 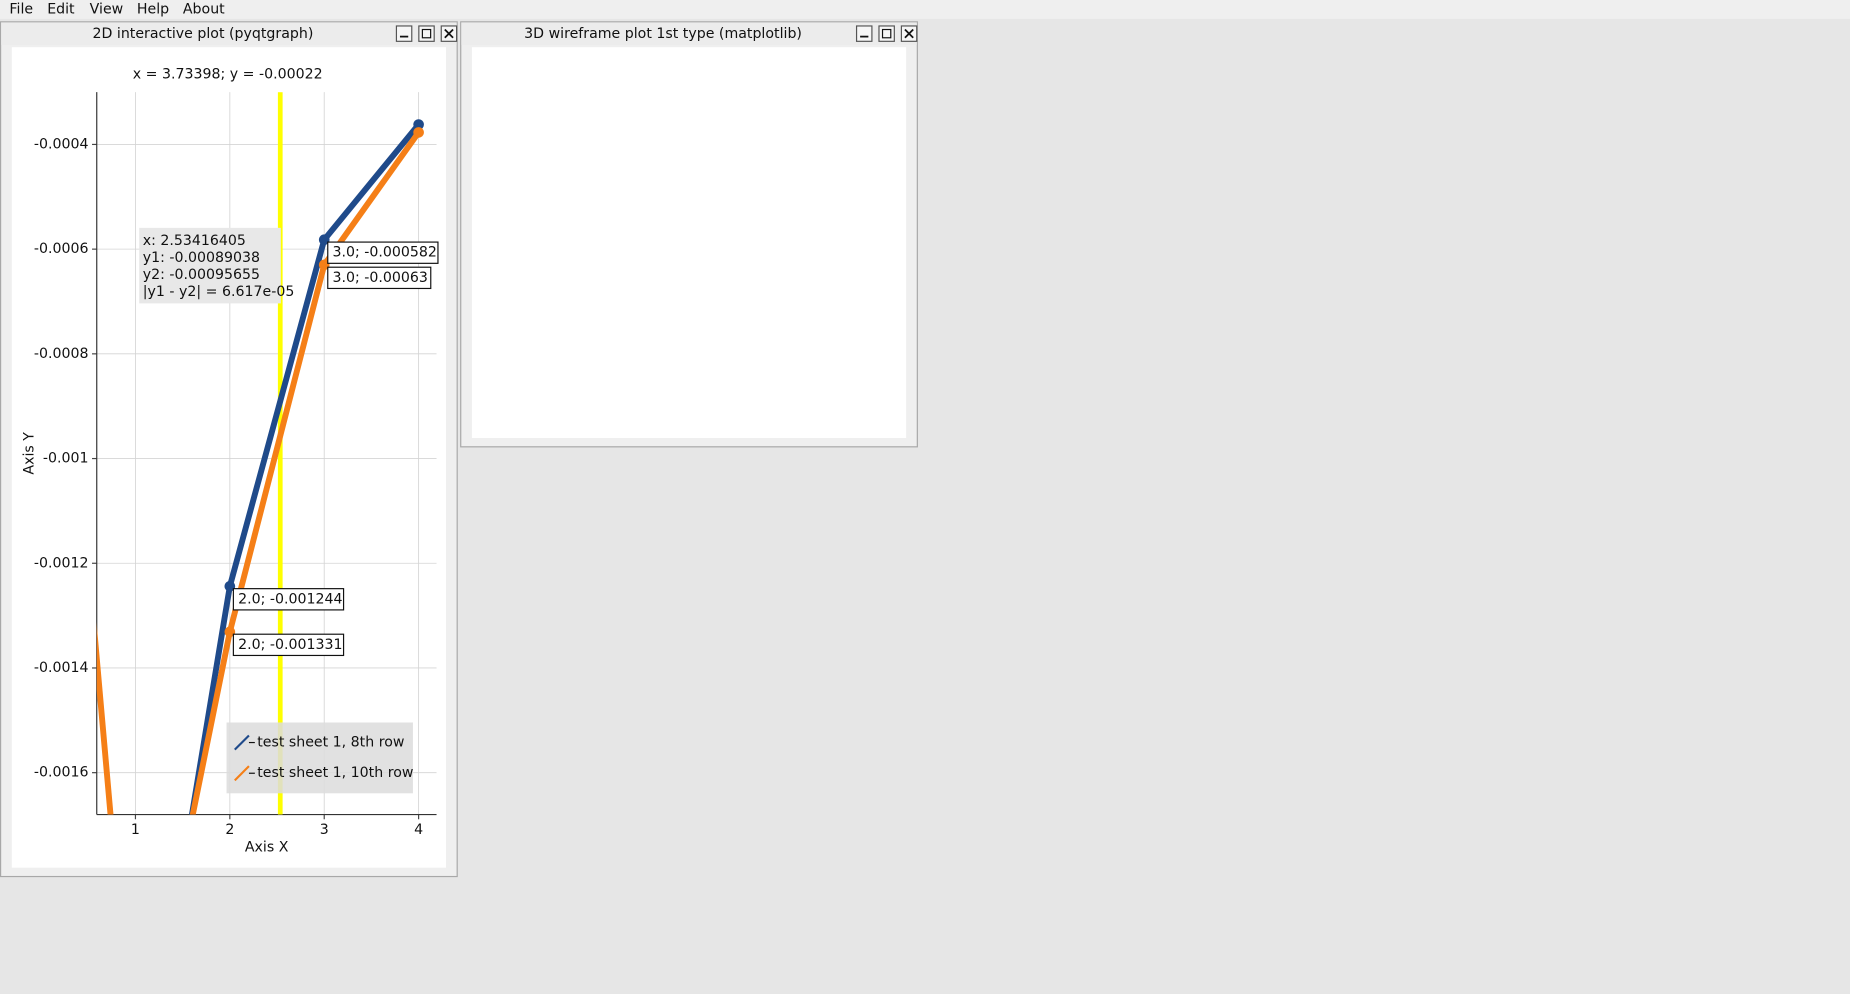 I want to click on cursor-info-box, so click(x=210, y=265).